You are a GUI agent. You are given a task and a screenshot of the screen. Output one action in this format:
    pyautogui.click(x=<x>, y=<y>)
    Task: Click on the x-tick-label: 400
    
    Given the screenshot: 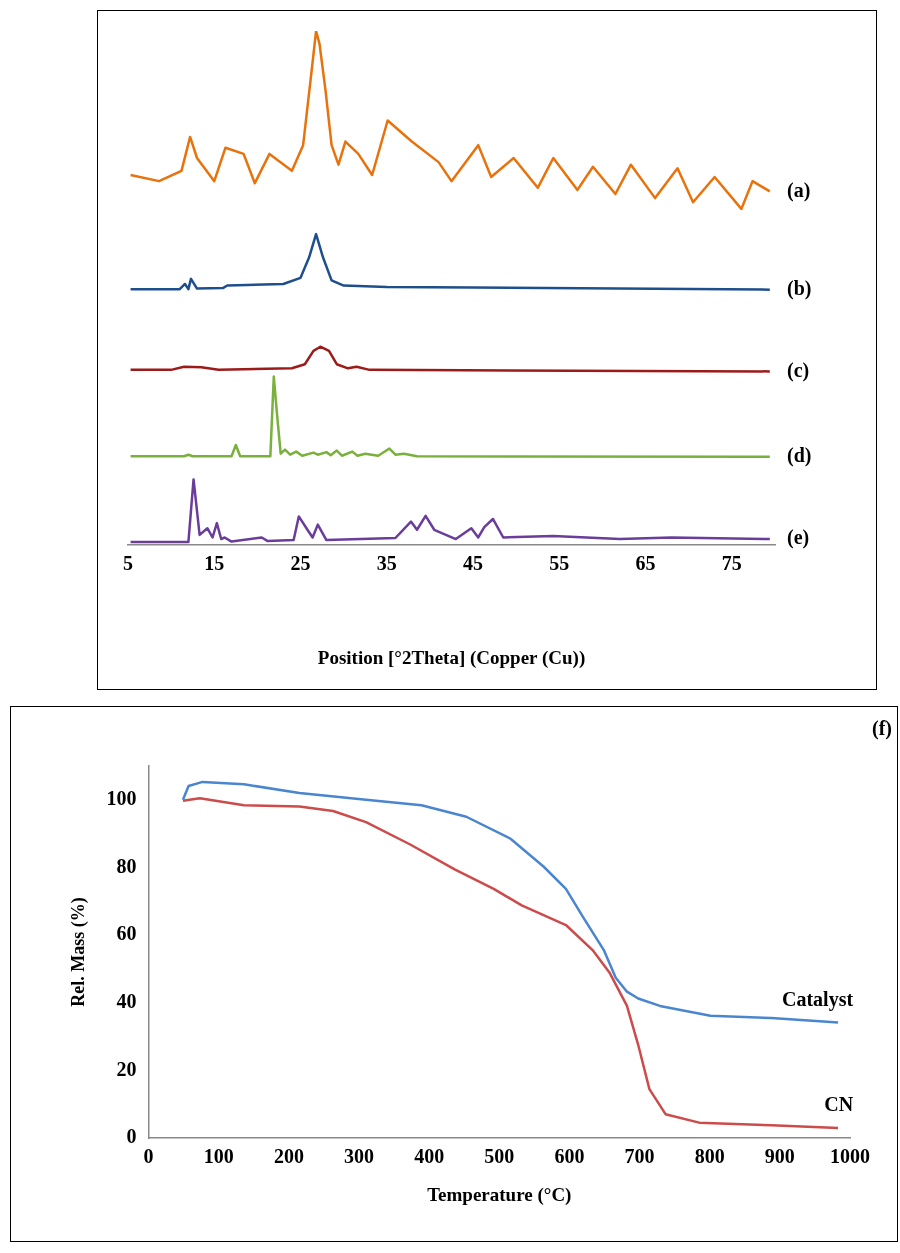 What is the action you would take?
    pyautogui.click(x=429, y=1156)
    